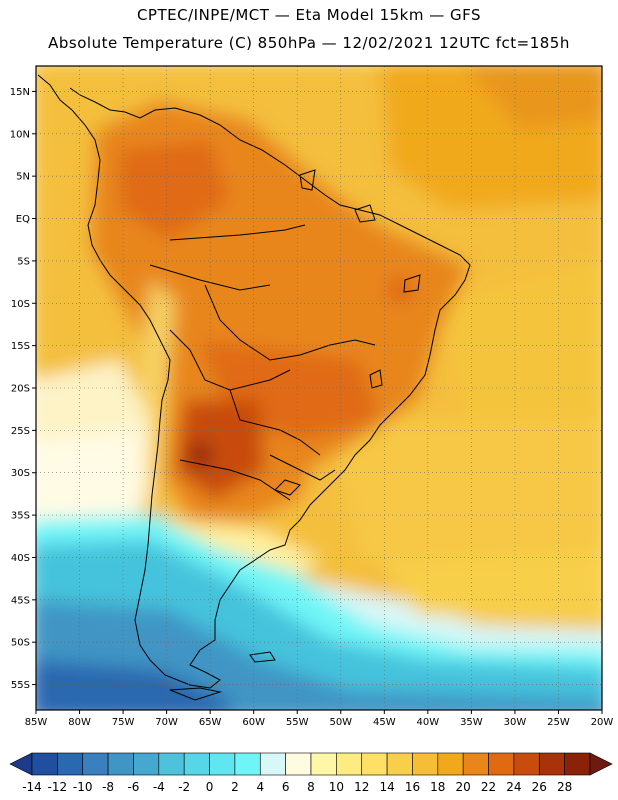  Describe the element at coordinates (20, 346) in the screenshot. I see `lat-tick-label: 15S` at that location.